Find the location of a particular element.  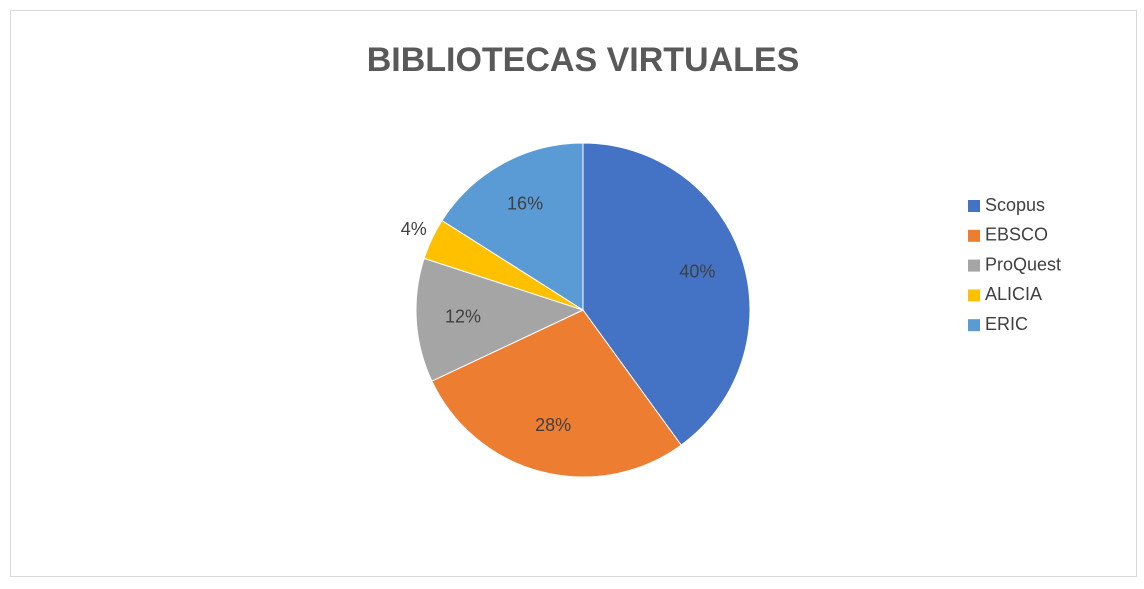

legend-label: Scopus is located at coordinates (1015, 205).